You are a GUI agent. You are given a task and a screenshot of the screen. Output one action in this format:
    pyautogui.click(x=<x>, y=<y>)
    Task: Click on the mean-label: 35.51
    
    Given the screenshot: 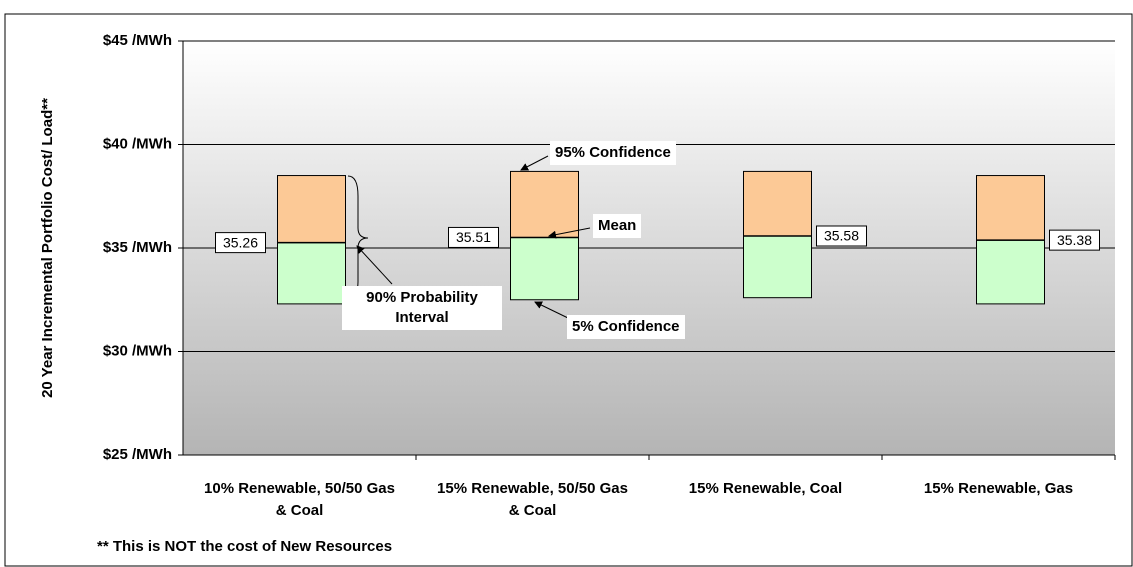 What is the action you would take?
    pyautogui.click(x=473, y=237)
    